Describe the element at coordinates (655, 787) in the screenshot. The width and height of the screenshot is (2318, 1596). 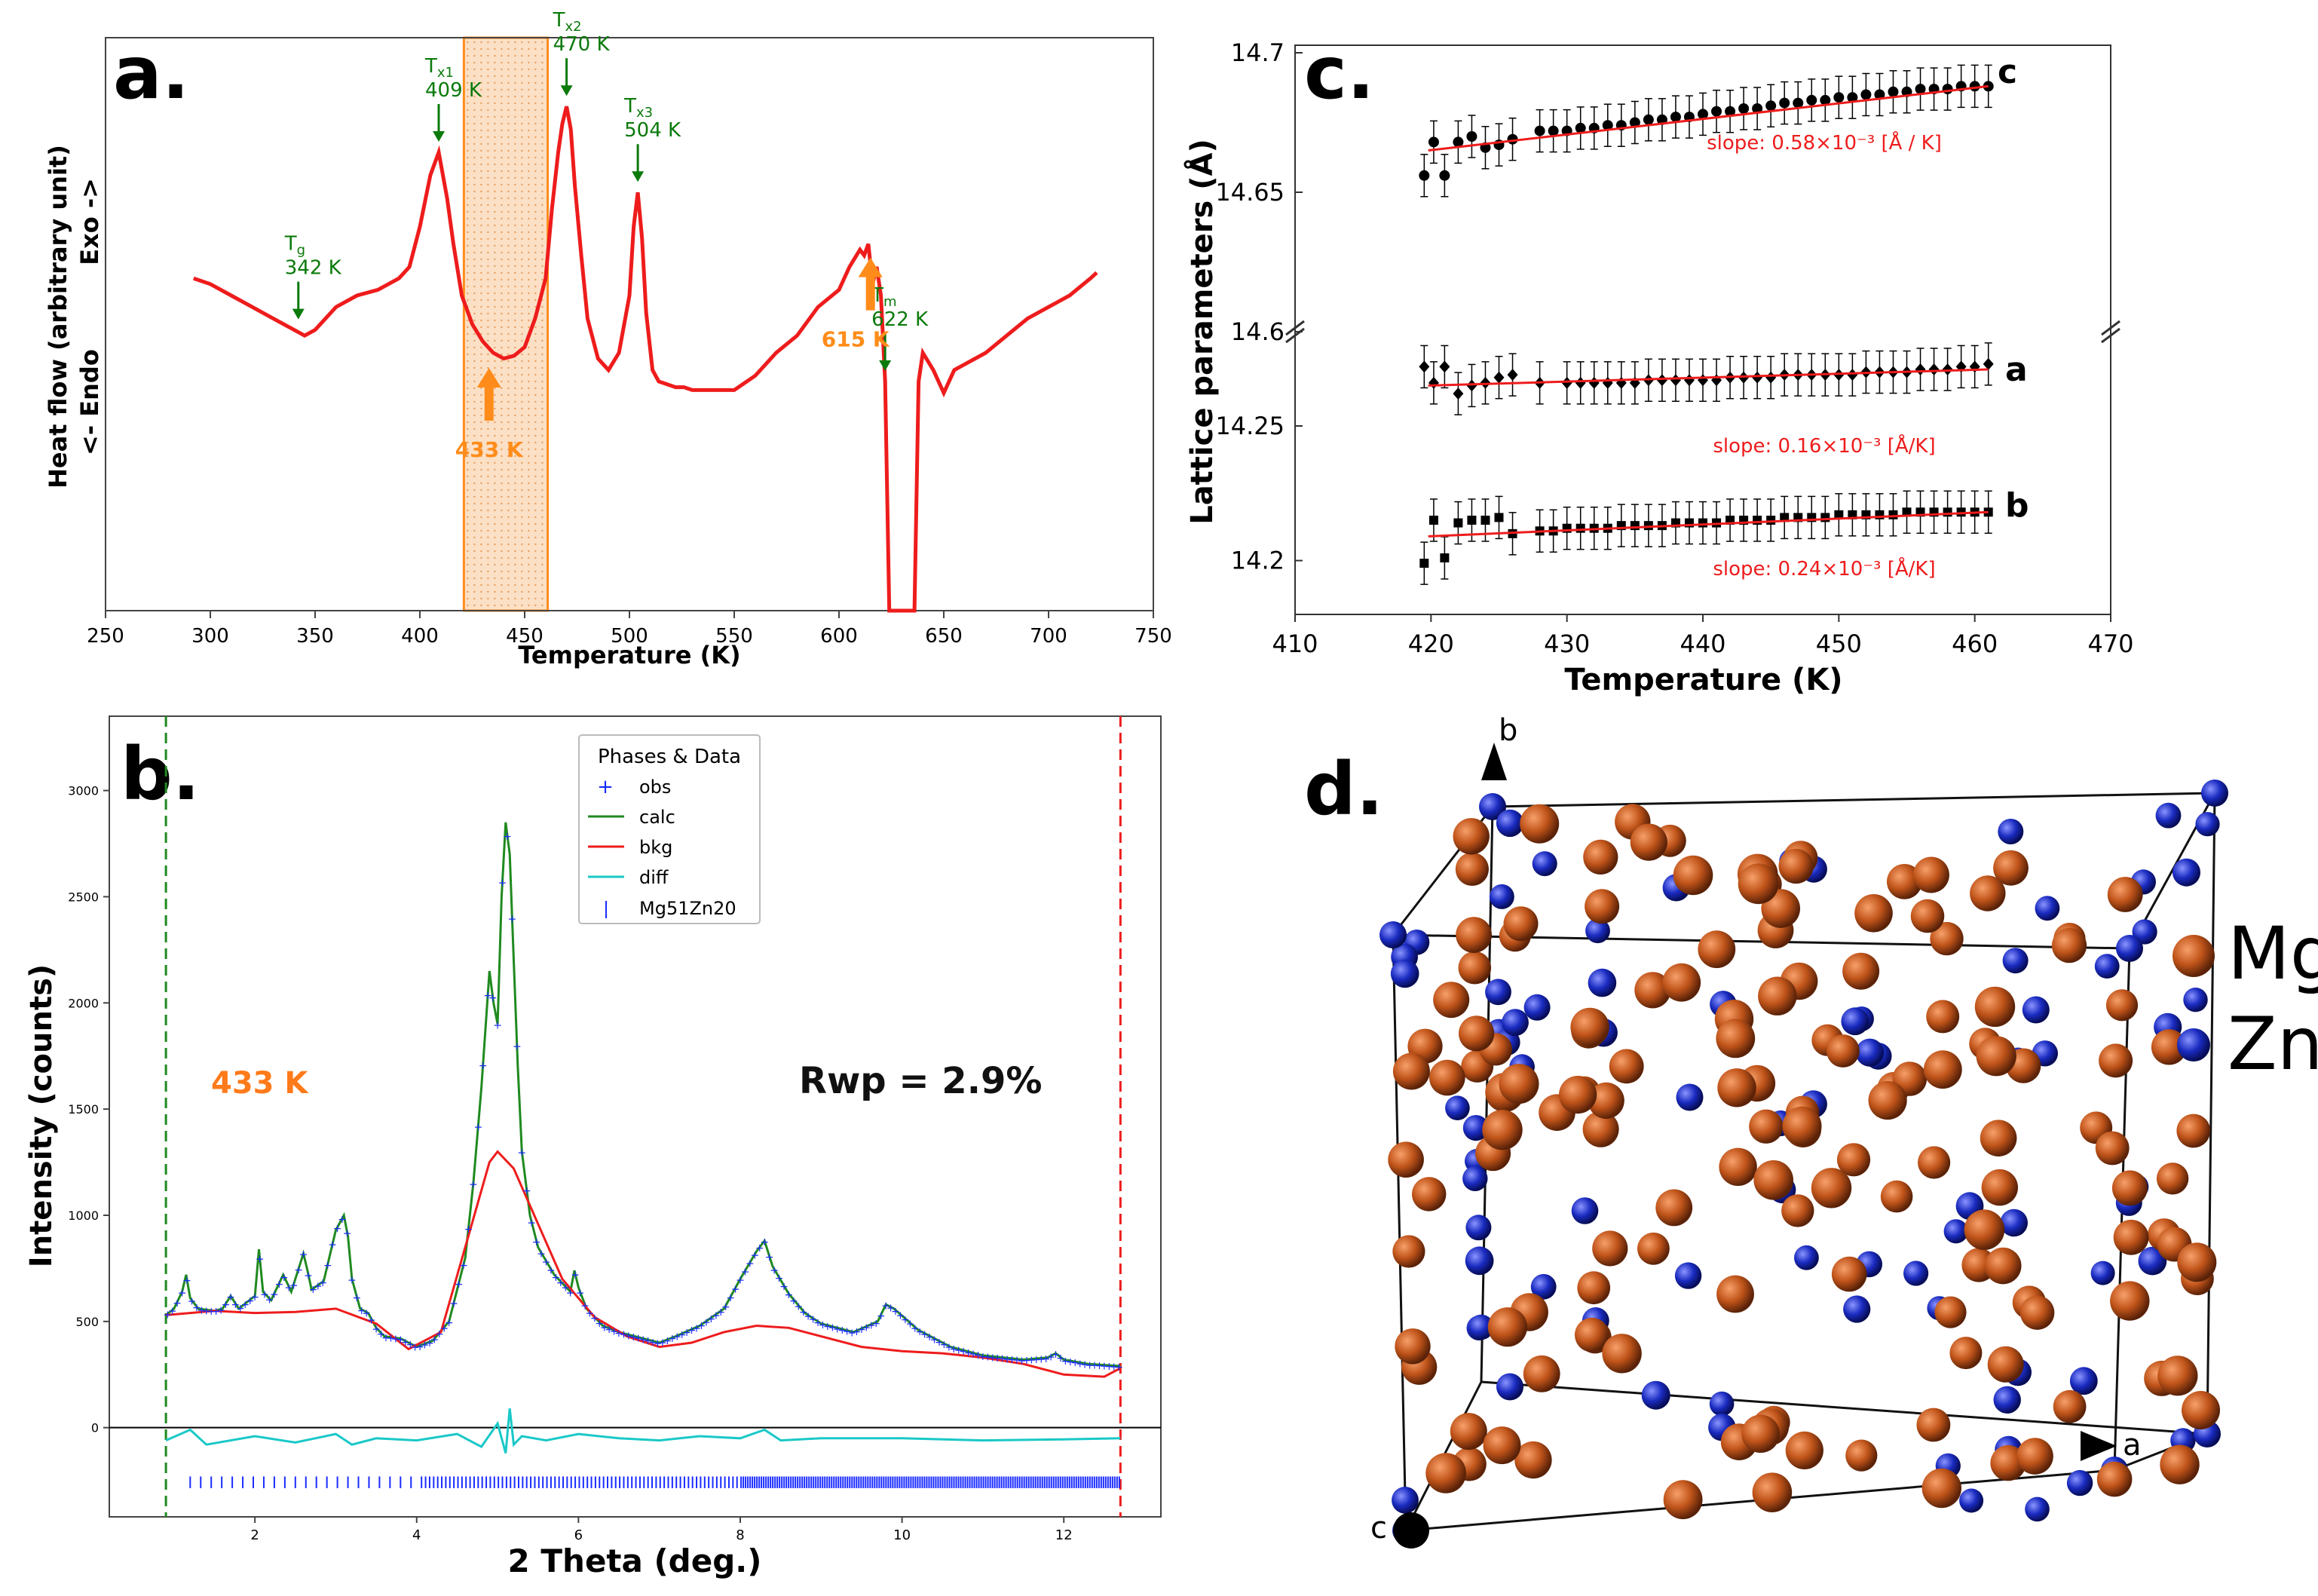
I see `legend-obs: obs` at that location.